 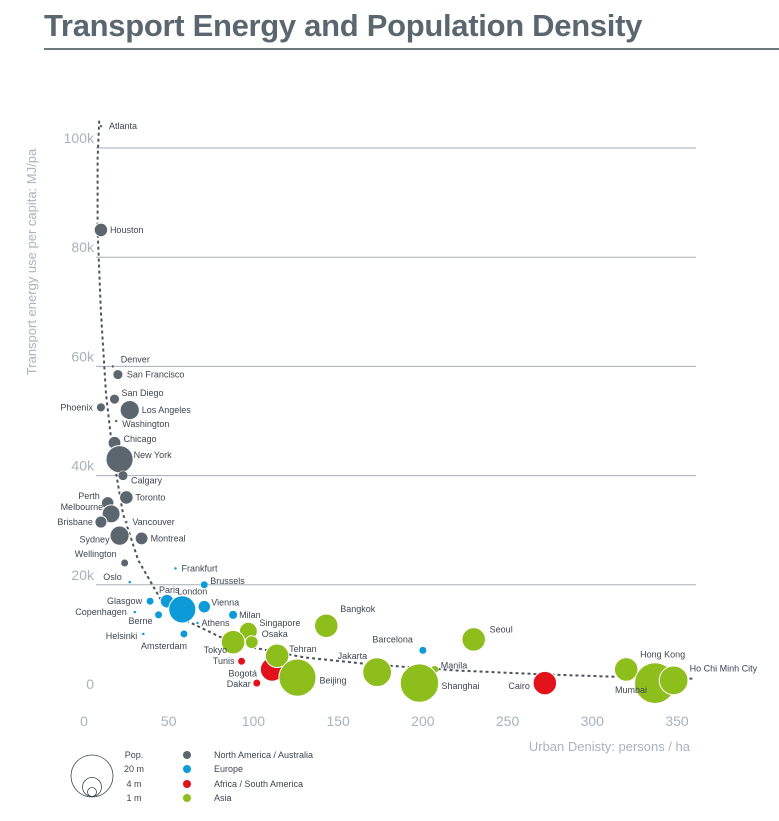 I want to click on label-phoenix: Phoenix, so click(x=76, y=407).